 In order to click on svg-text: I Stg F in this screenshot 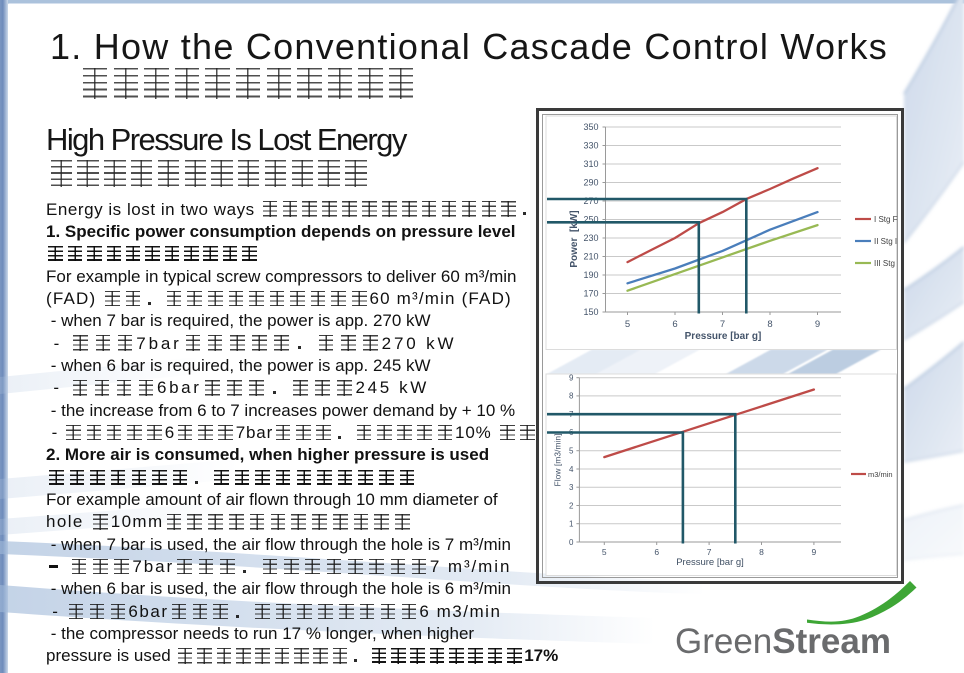, I will do `click(886, 219)`.